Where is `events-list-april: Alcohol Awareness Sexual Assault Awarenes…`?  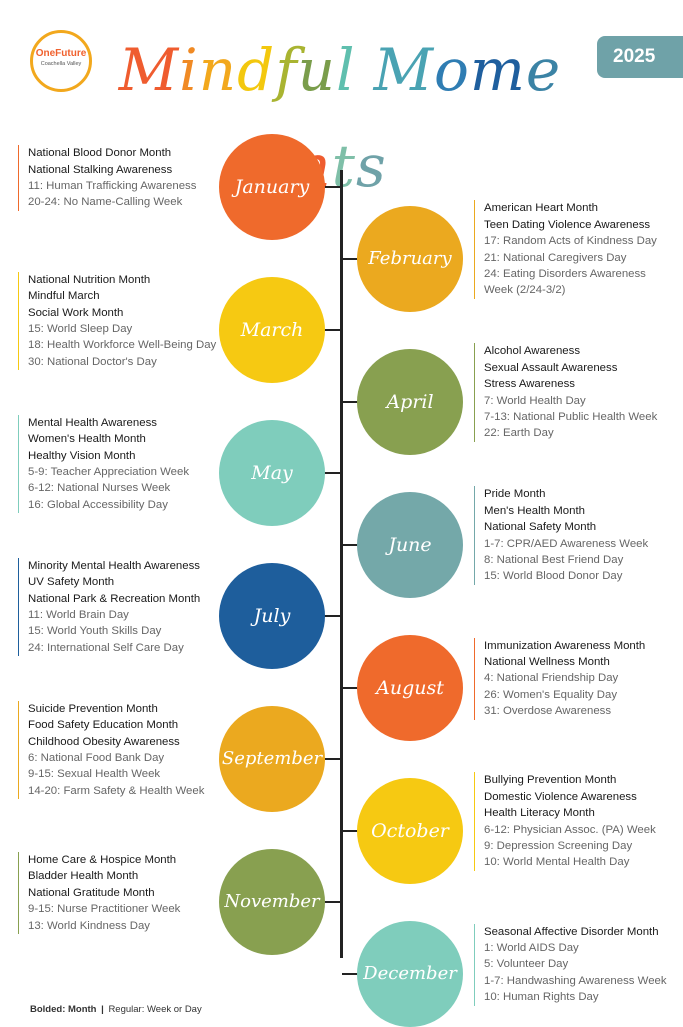
events-list-april: Alcohol Awareness Sexual Assault Awarenes… is located at coordinates (578, 392).